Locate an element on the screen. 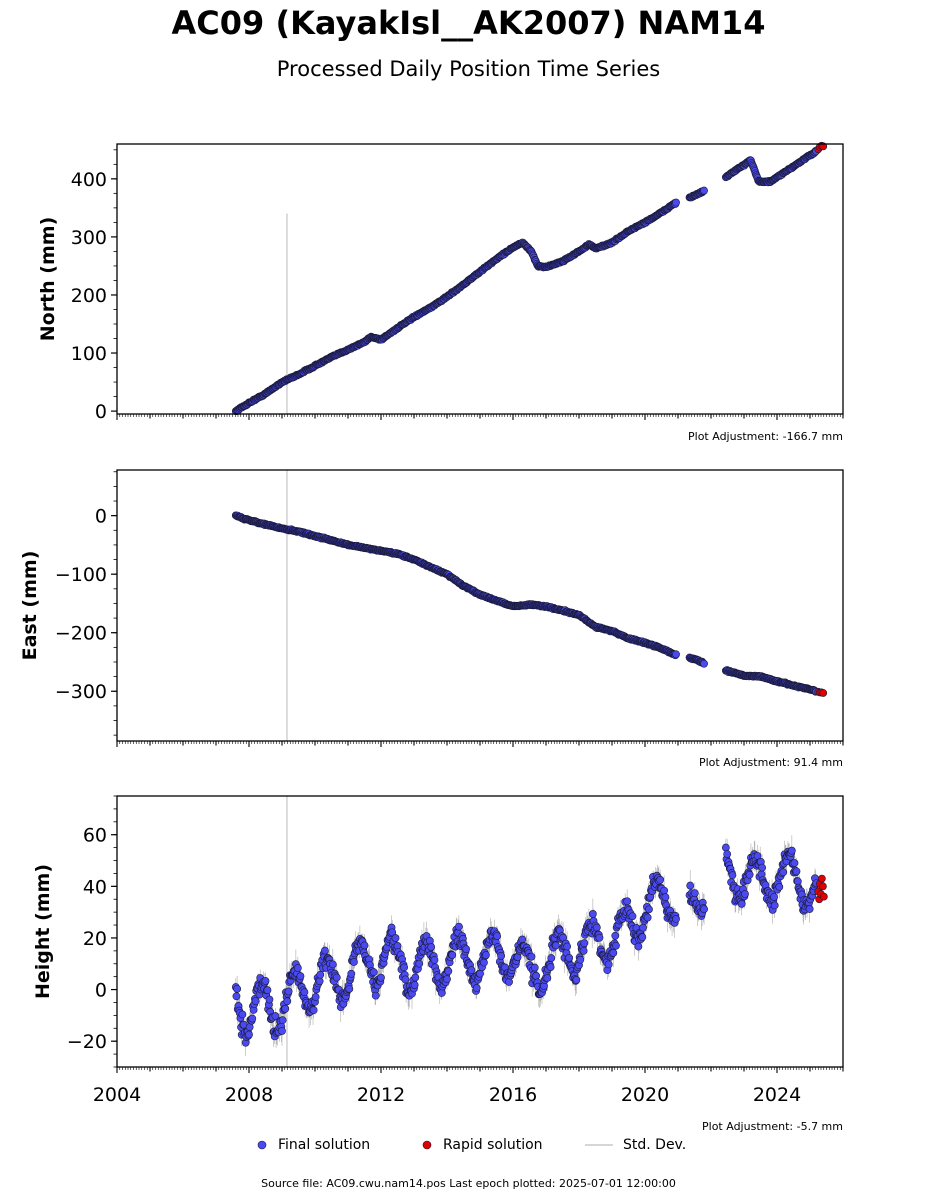 This screenshot has width=937, height=1200. page-subtitle: Processed Daily Position Time Series is located at coordinates (468, 69).